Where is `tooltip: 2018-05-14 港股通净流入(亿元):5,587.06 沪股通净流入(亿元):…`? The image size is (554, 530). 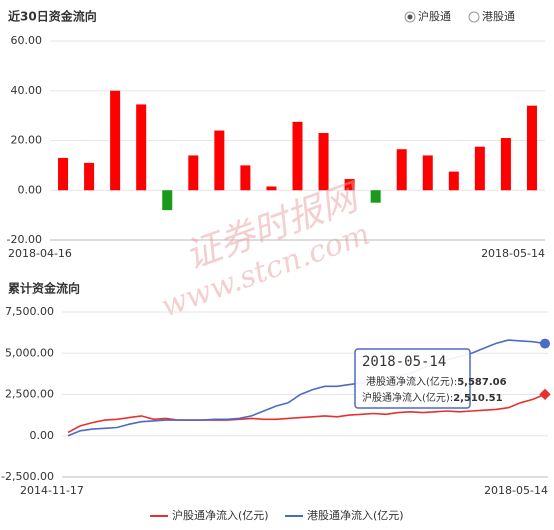
tooltip: 2018-05-14 港股通净流入(亿元):5,587.06 沪股通净流入(亿元):… is located at coordinates (430, 378).